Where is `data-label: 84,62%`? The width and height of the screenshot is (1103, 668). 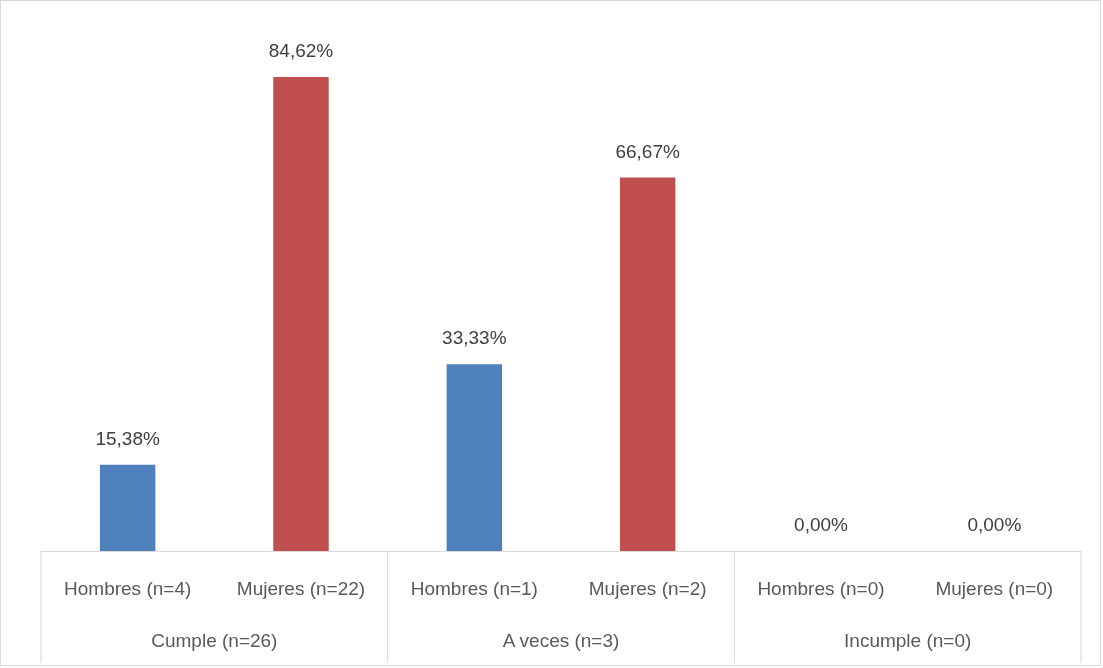 data-label: 84,62% is located at coordinates (301, 50).